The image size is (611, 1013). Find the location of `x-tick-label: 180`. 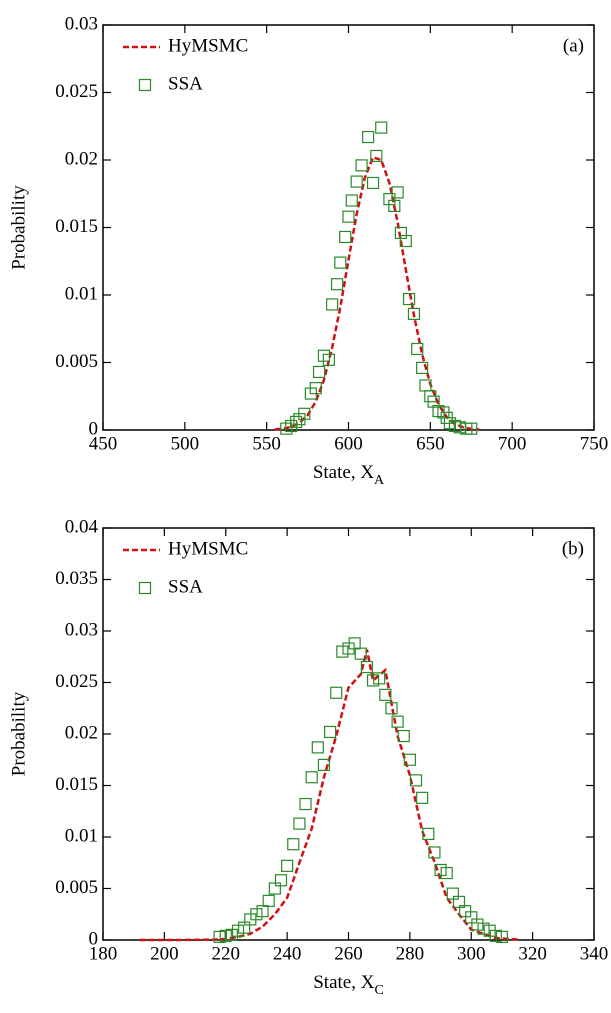

x-tick-label: 180 is located at coordinates (103, 953).